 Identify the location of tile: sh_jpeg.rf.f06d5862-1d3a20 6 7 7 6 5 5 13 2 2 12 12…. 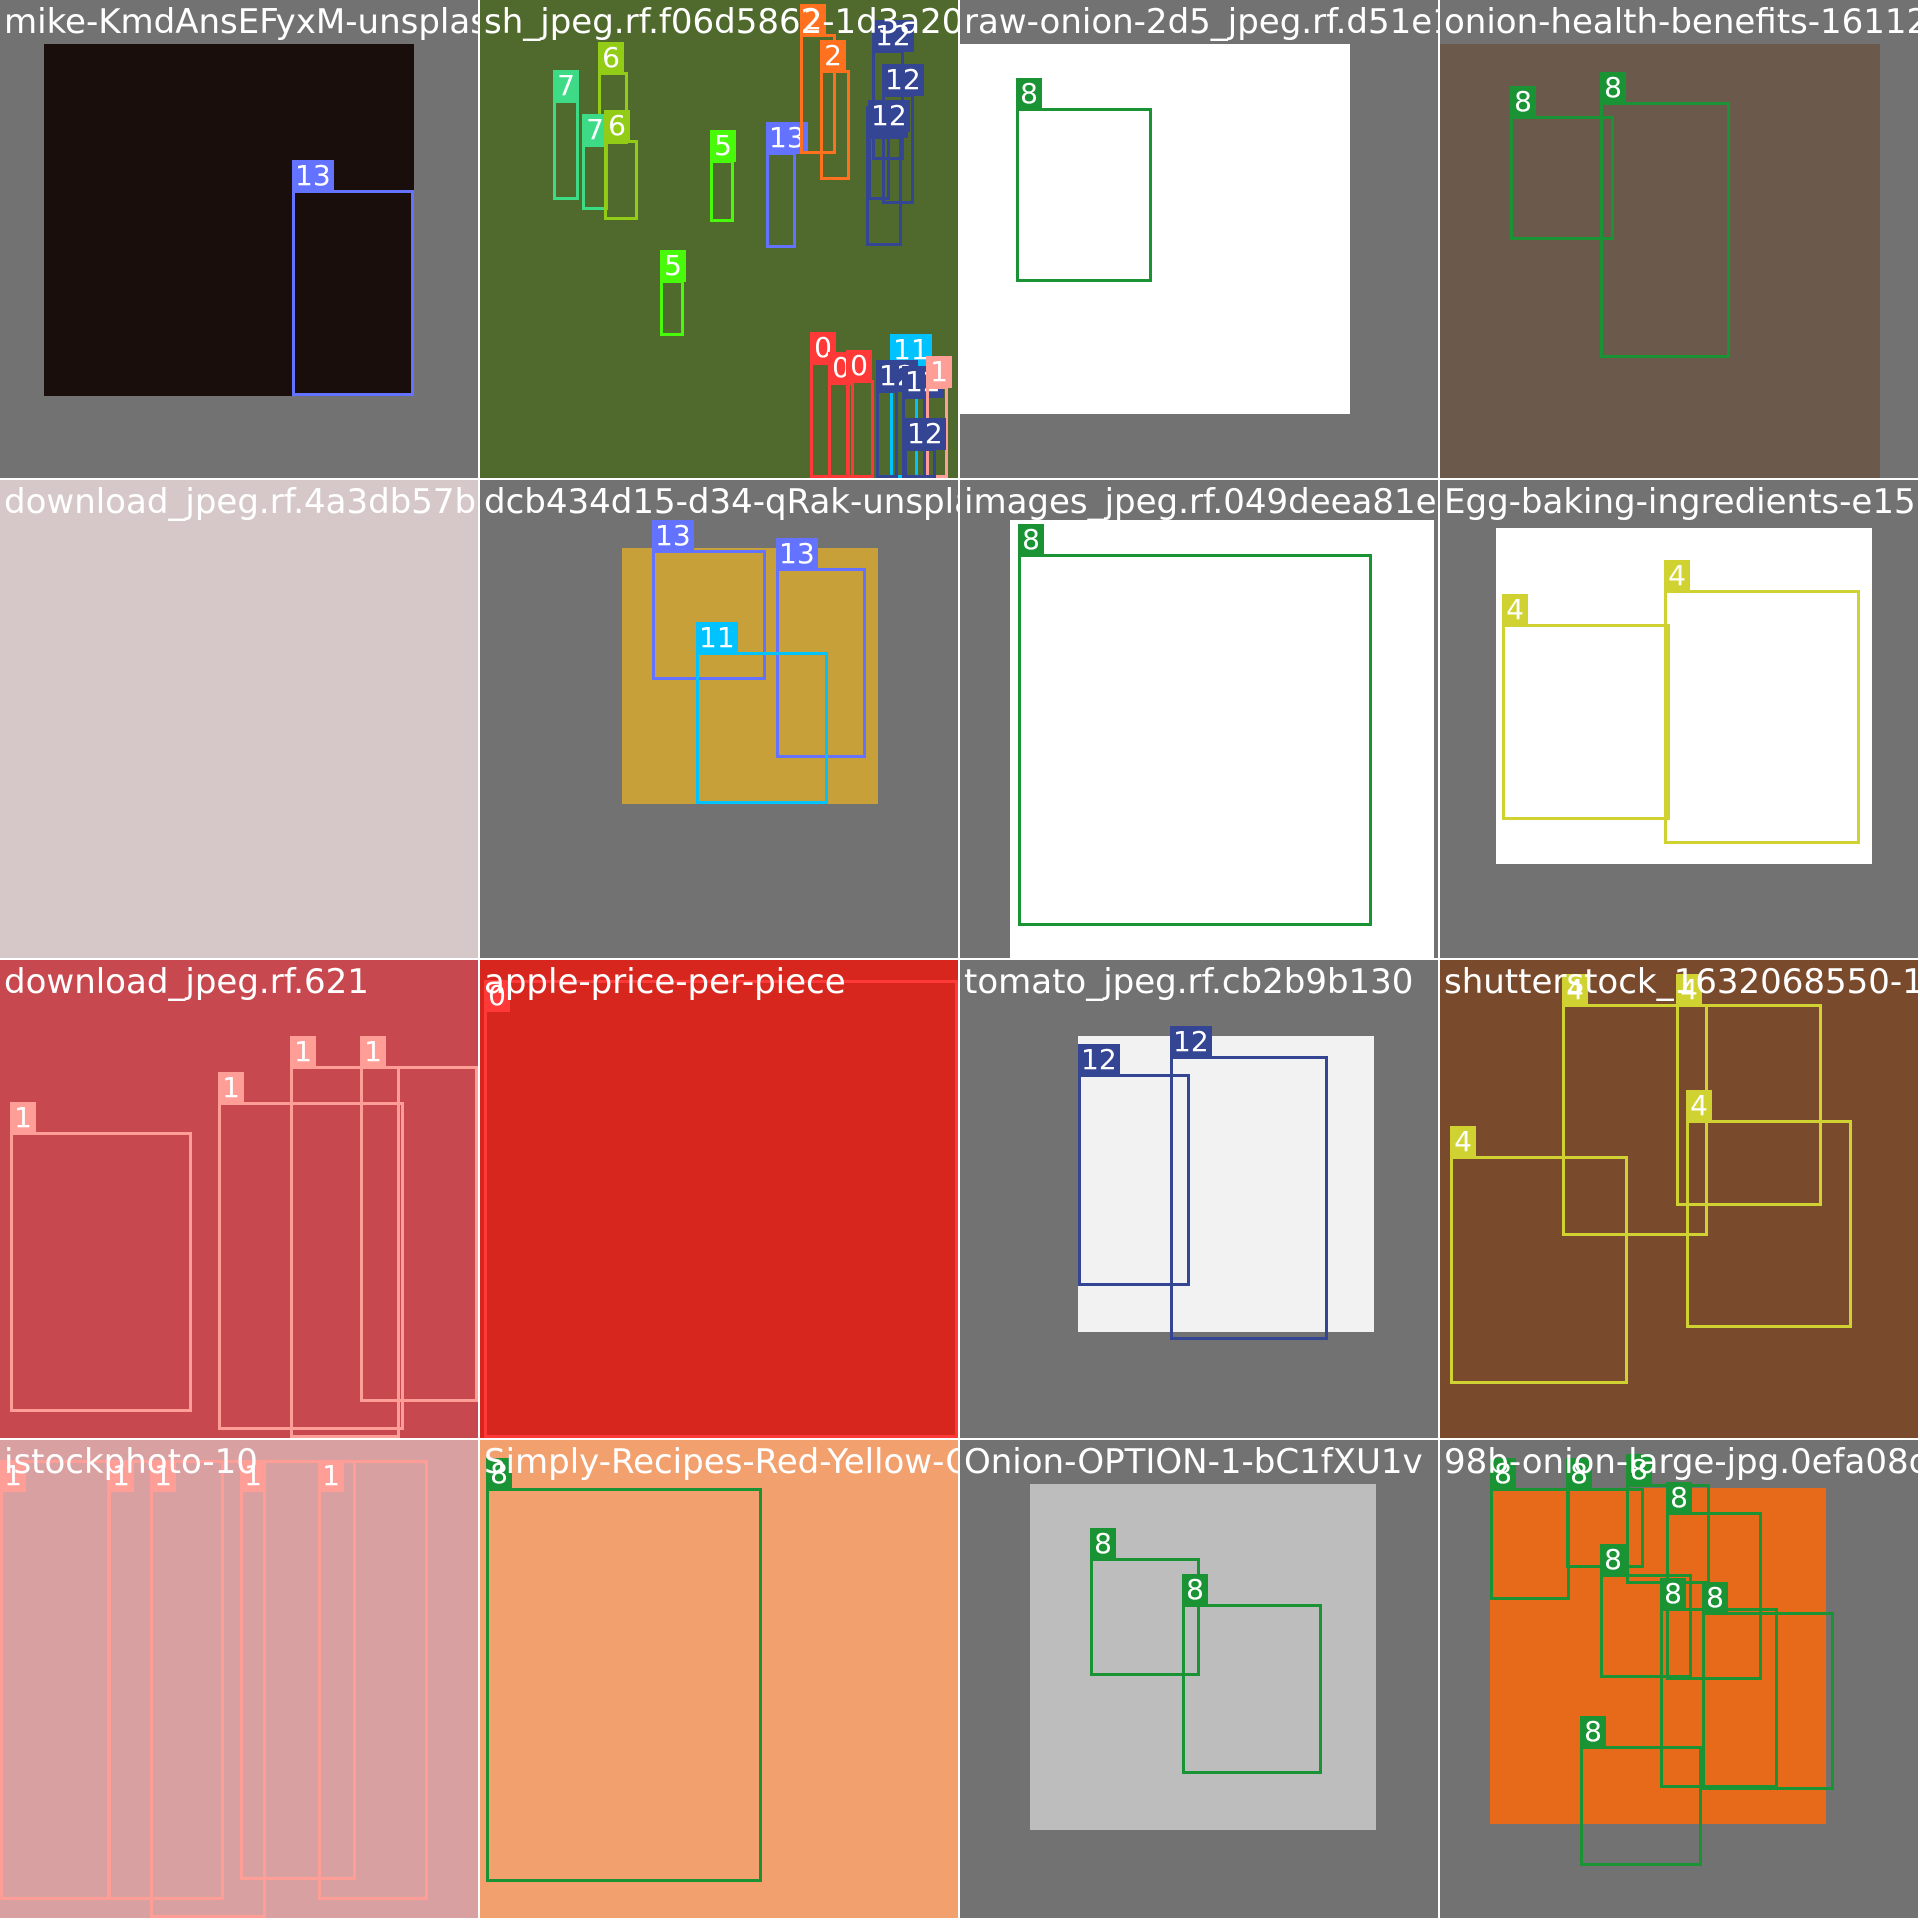
(719, 239).